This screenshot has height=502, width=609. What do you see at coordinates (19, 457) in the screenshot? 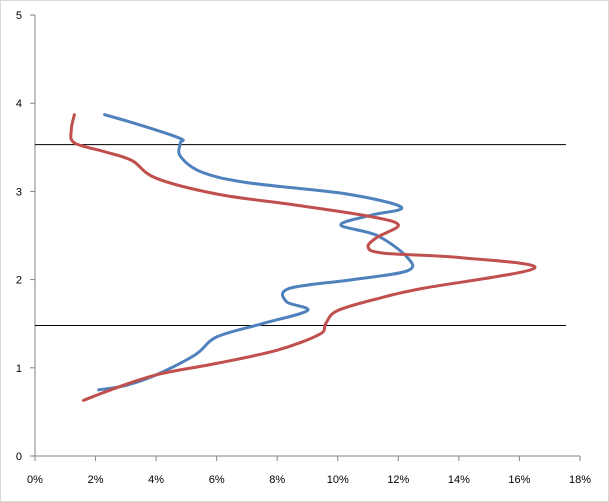
I see `y-tick-label: 0` at bounding box center [19, 457].